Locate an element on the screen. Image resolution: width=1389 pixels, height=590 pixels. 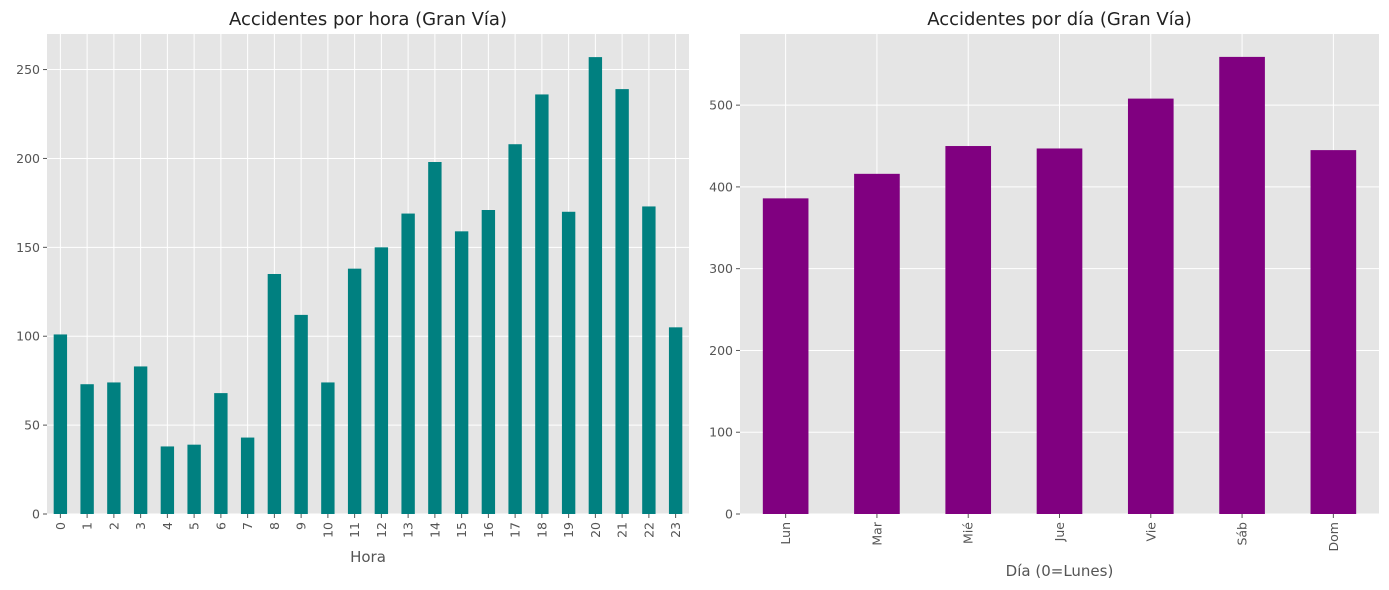
y-tick-label: 150 is located at coordinates (28, 247).